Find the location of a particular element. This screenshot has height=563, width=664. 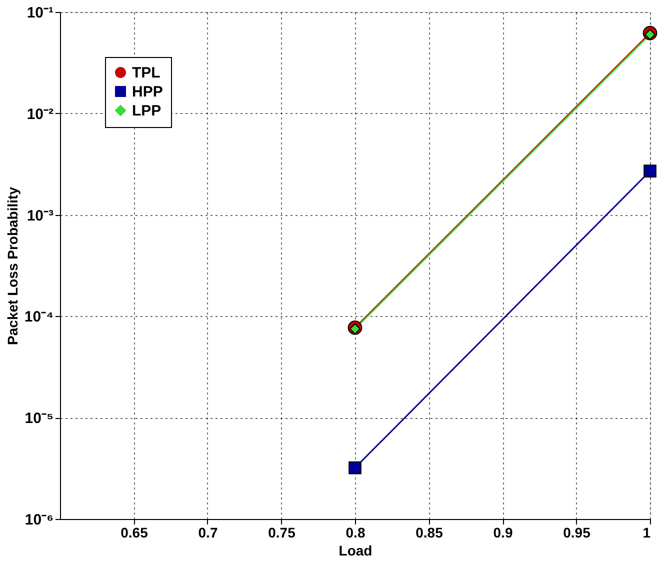

y-tick-label: 10⁻⁶ is located at coordinates (39, 520).